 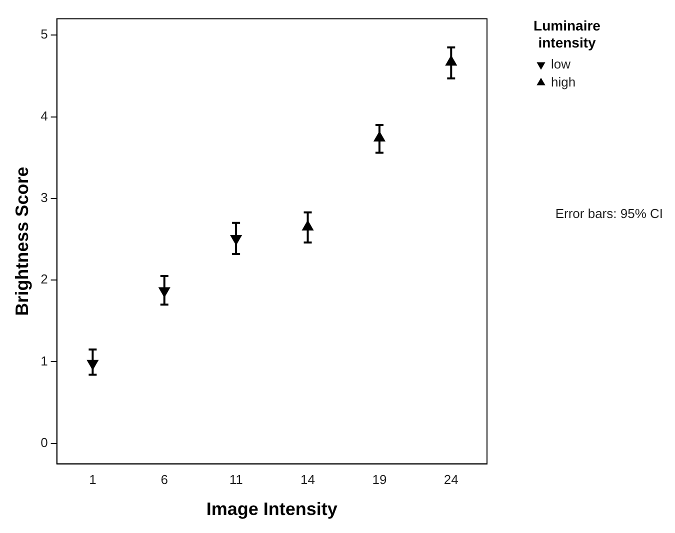 What do you see at coordinates (44, 442) in the screenshot?
I see `y-tick-label: 0` at bounding box center [44, 442].